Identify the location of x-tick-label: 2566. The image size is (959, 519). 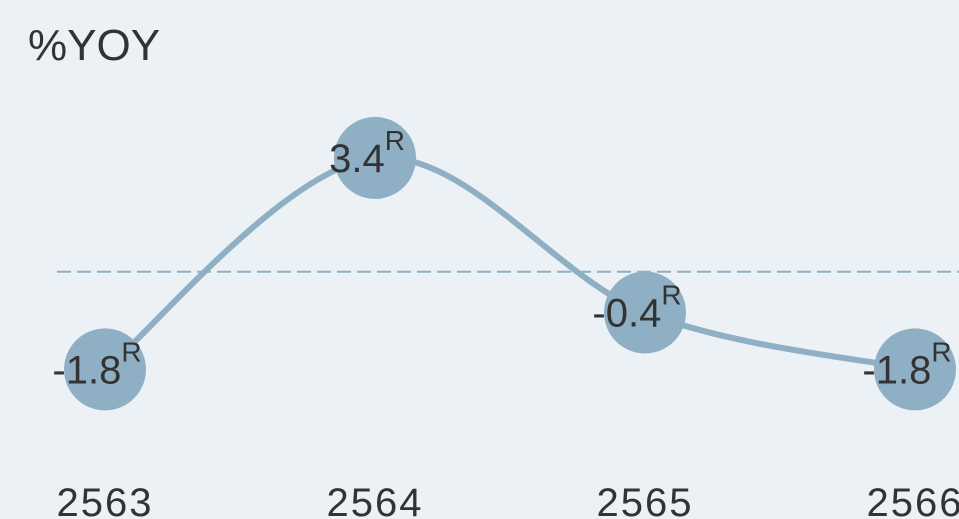
(913, 500).